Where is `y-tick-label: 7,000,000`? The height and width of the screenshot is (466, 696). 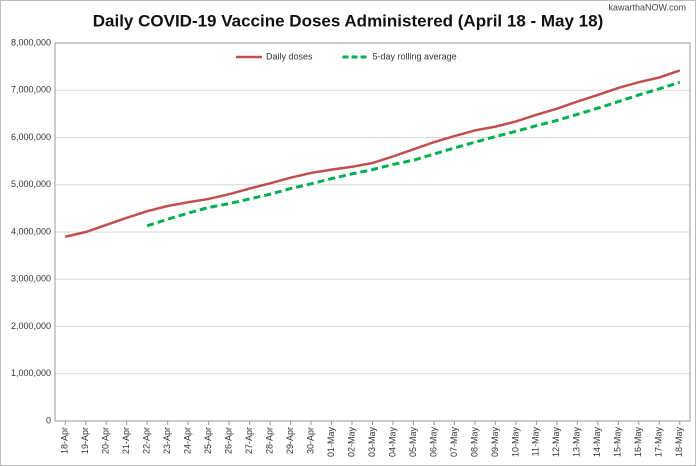 y-tick-label: 7,000,000 is located at coordinates (31, 90).